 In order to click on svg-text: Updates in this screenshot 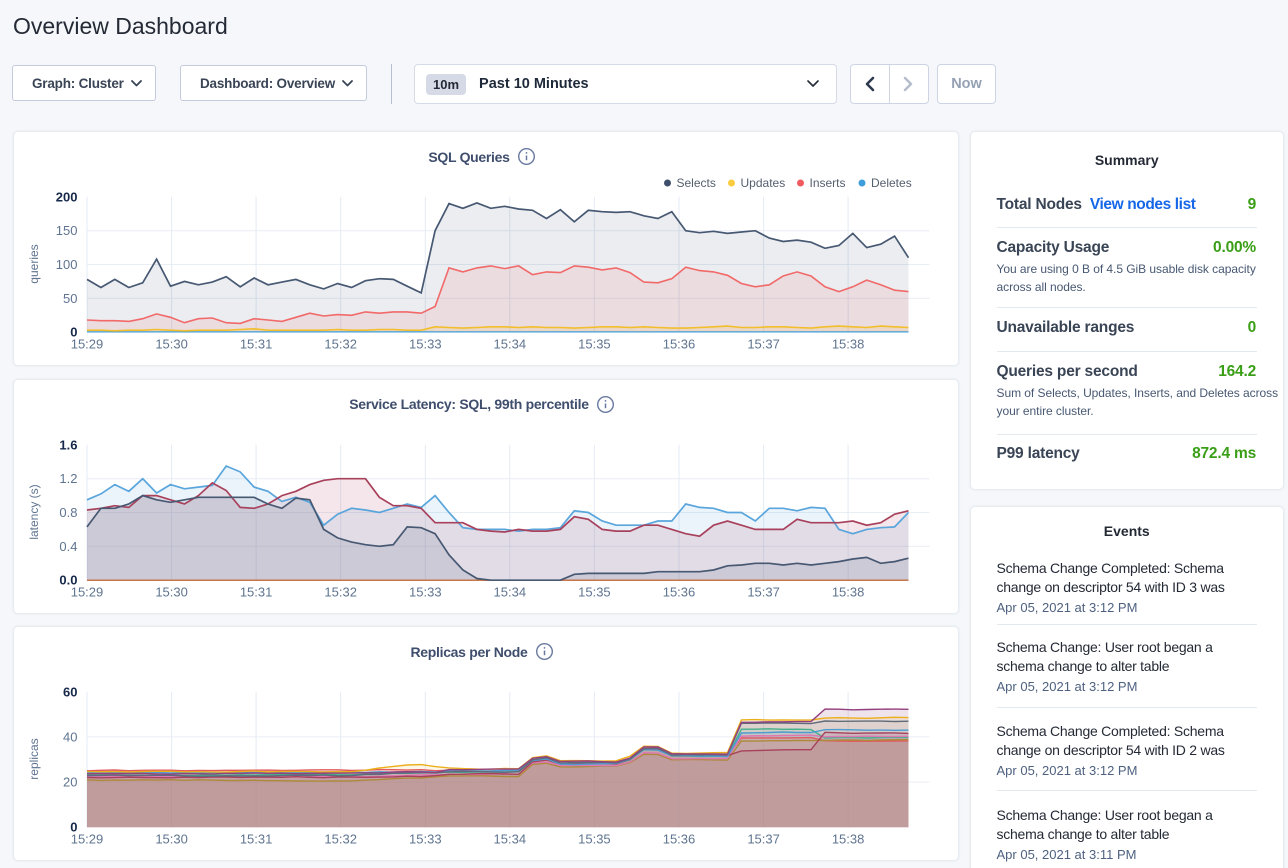, I will do `click(762, 183)`.